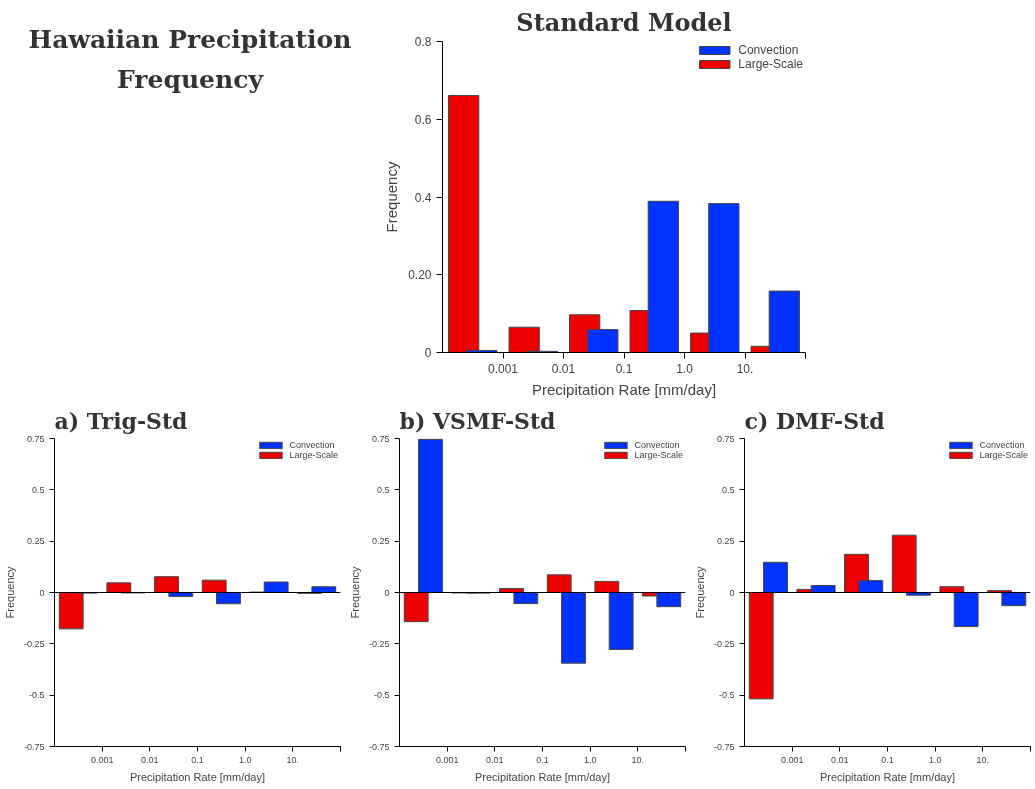 The height and width of the screenshot is (789, 1035). What do you see at coordinates (420, 275) in the screenshot?
I see `y-tick-label: 0.20` at bounding box center [420, 275].